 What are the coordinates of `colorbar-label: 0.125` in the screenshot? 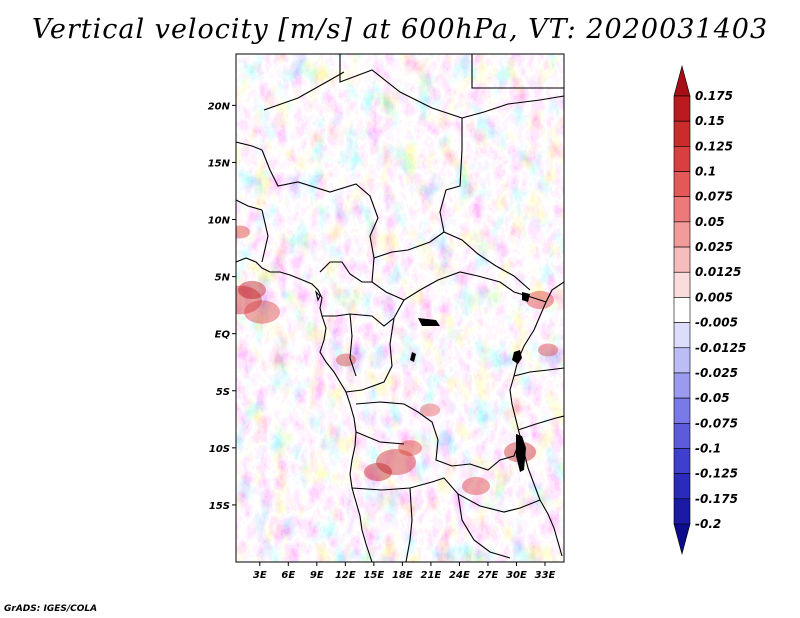 It's located at (714, 146).